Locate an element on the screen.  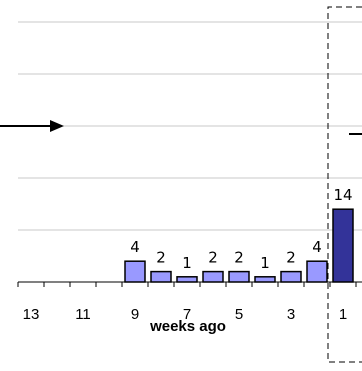
data-label-week-5: 2 is located at coordinates (239, 258).